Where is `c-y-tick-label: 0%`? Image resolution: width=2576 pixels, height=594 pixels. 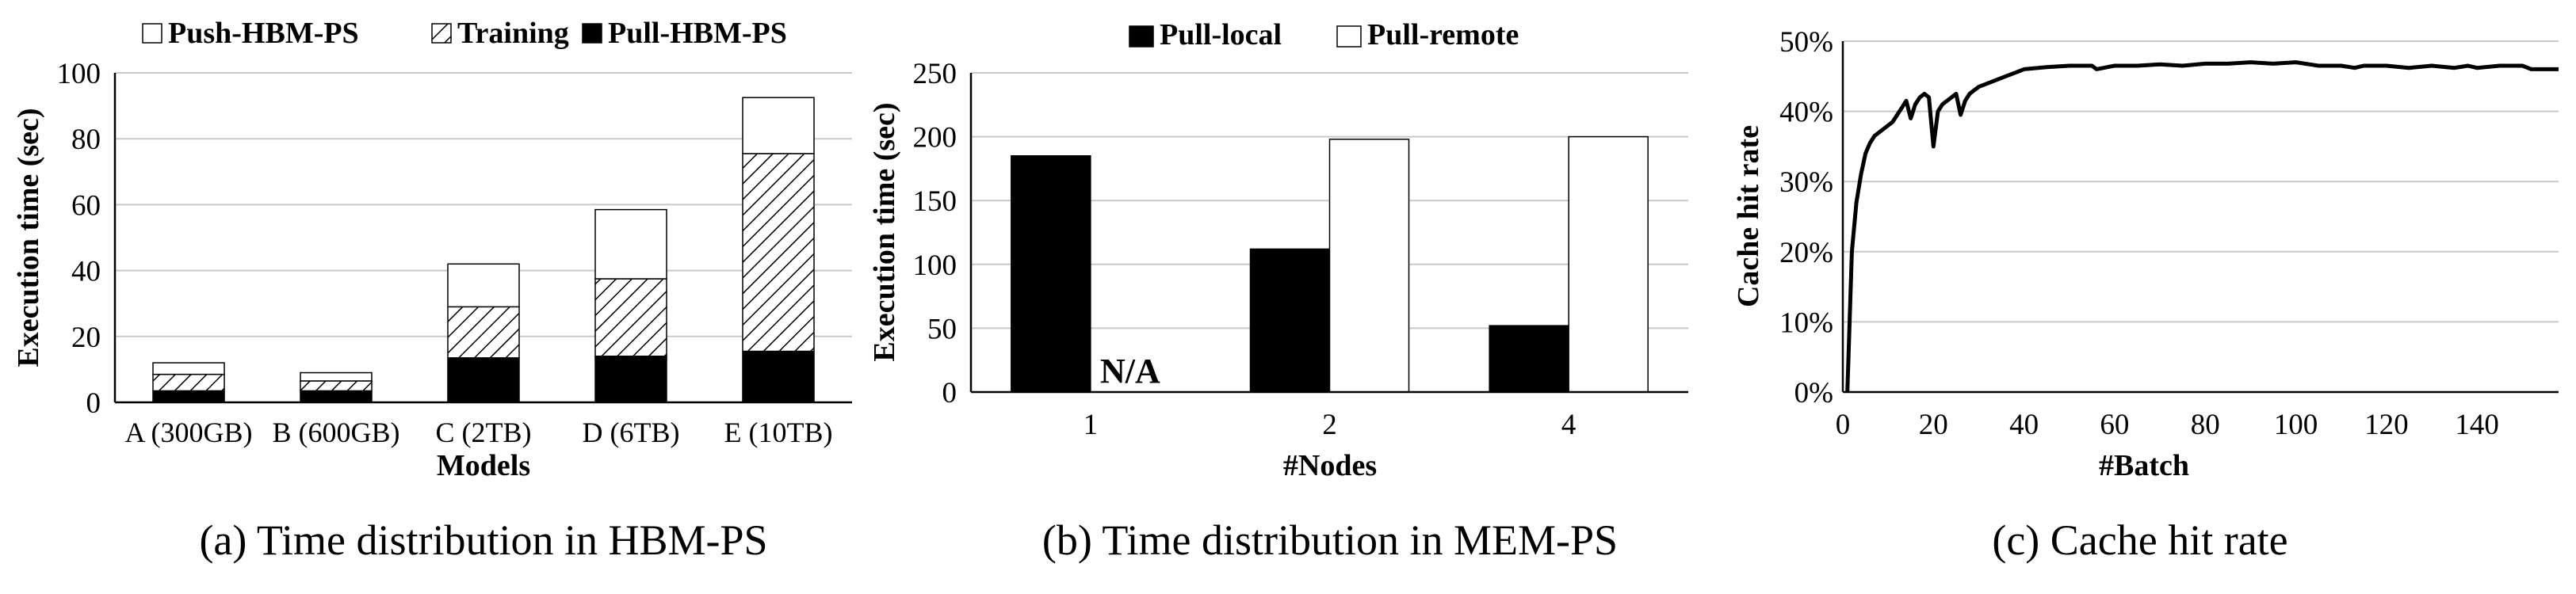 c-y-tick-label: 0% is located at coordinates (1813, 393).